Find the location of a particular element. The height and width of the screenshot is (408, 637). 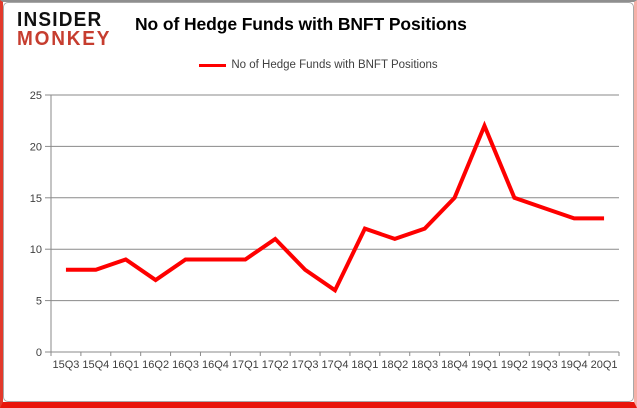

svg-text: 25 is located at coordinates (36, 96).